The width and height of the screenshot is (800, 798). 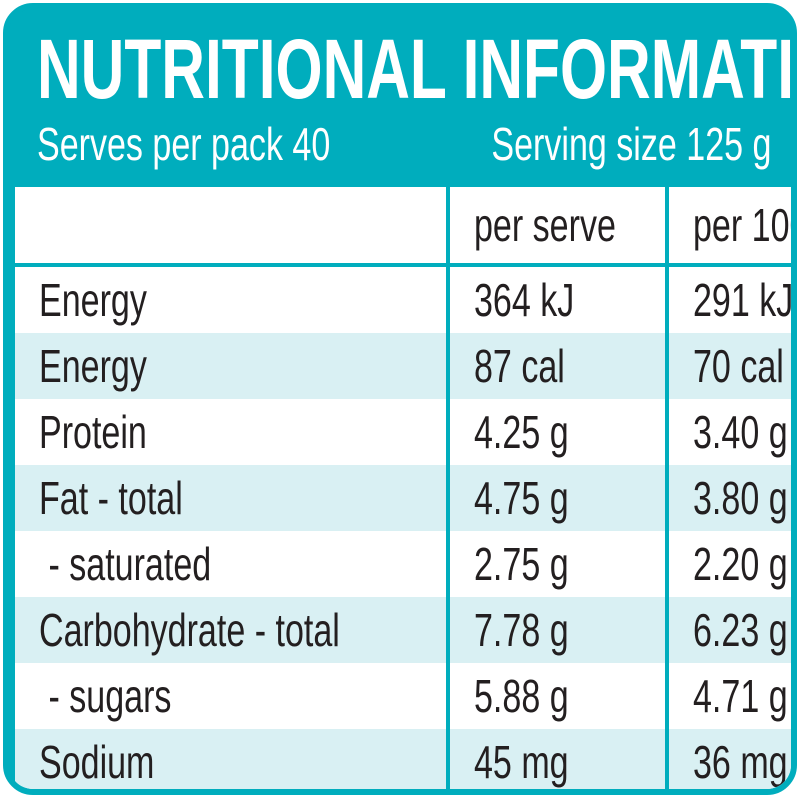 I want to click on per-serve-value: 45 mg, so click(x=556, y=759).